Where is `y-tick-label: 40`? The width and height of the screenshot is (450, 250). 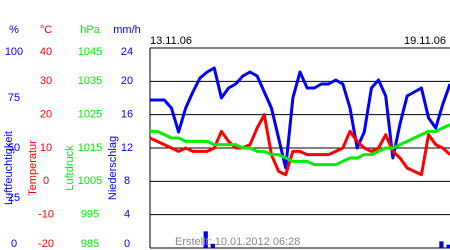 y-tick-label: 40 is located at coordinates (46, 52).